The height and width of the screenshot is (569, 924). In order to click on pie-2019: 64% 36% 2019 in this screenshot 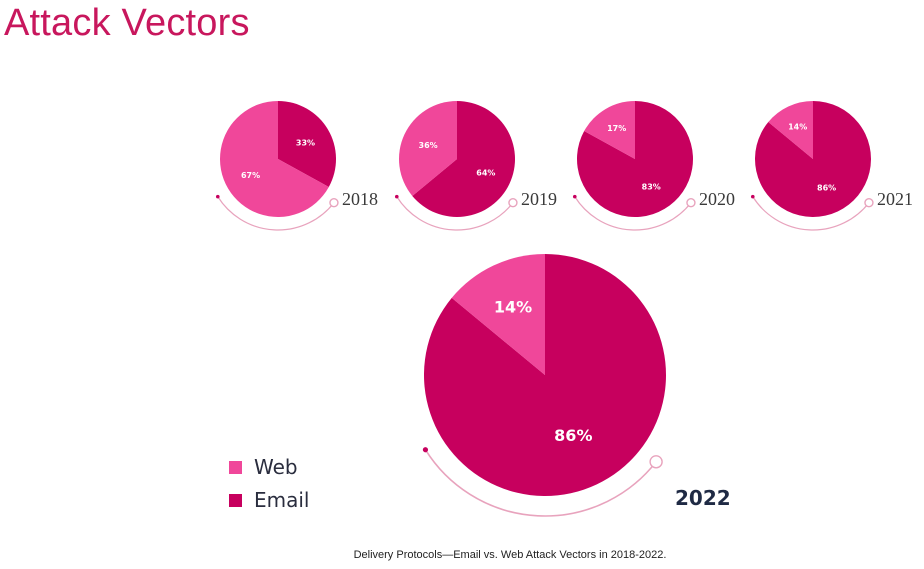, I will do `click(475, 166)`.